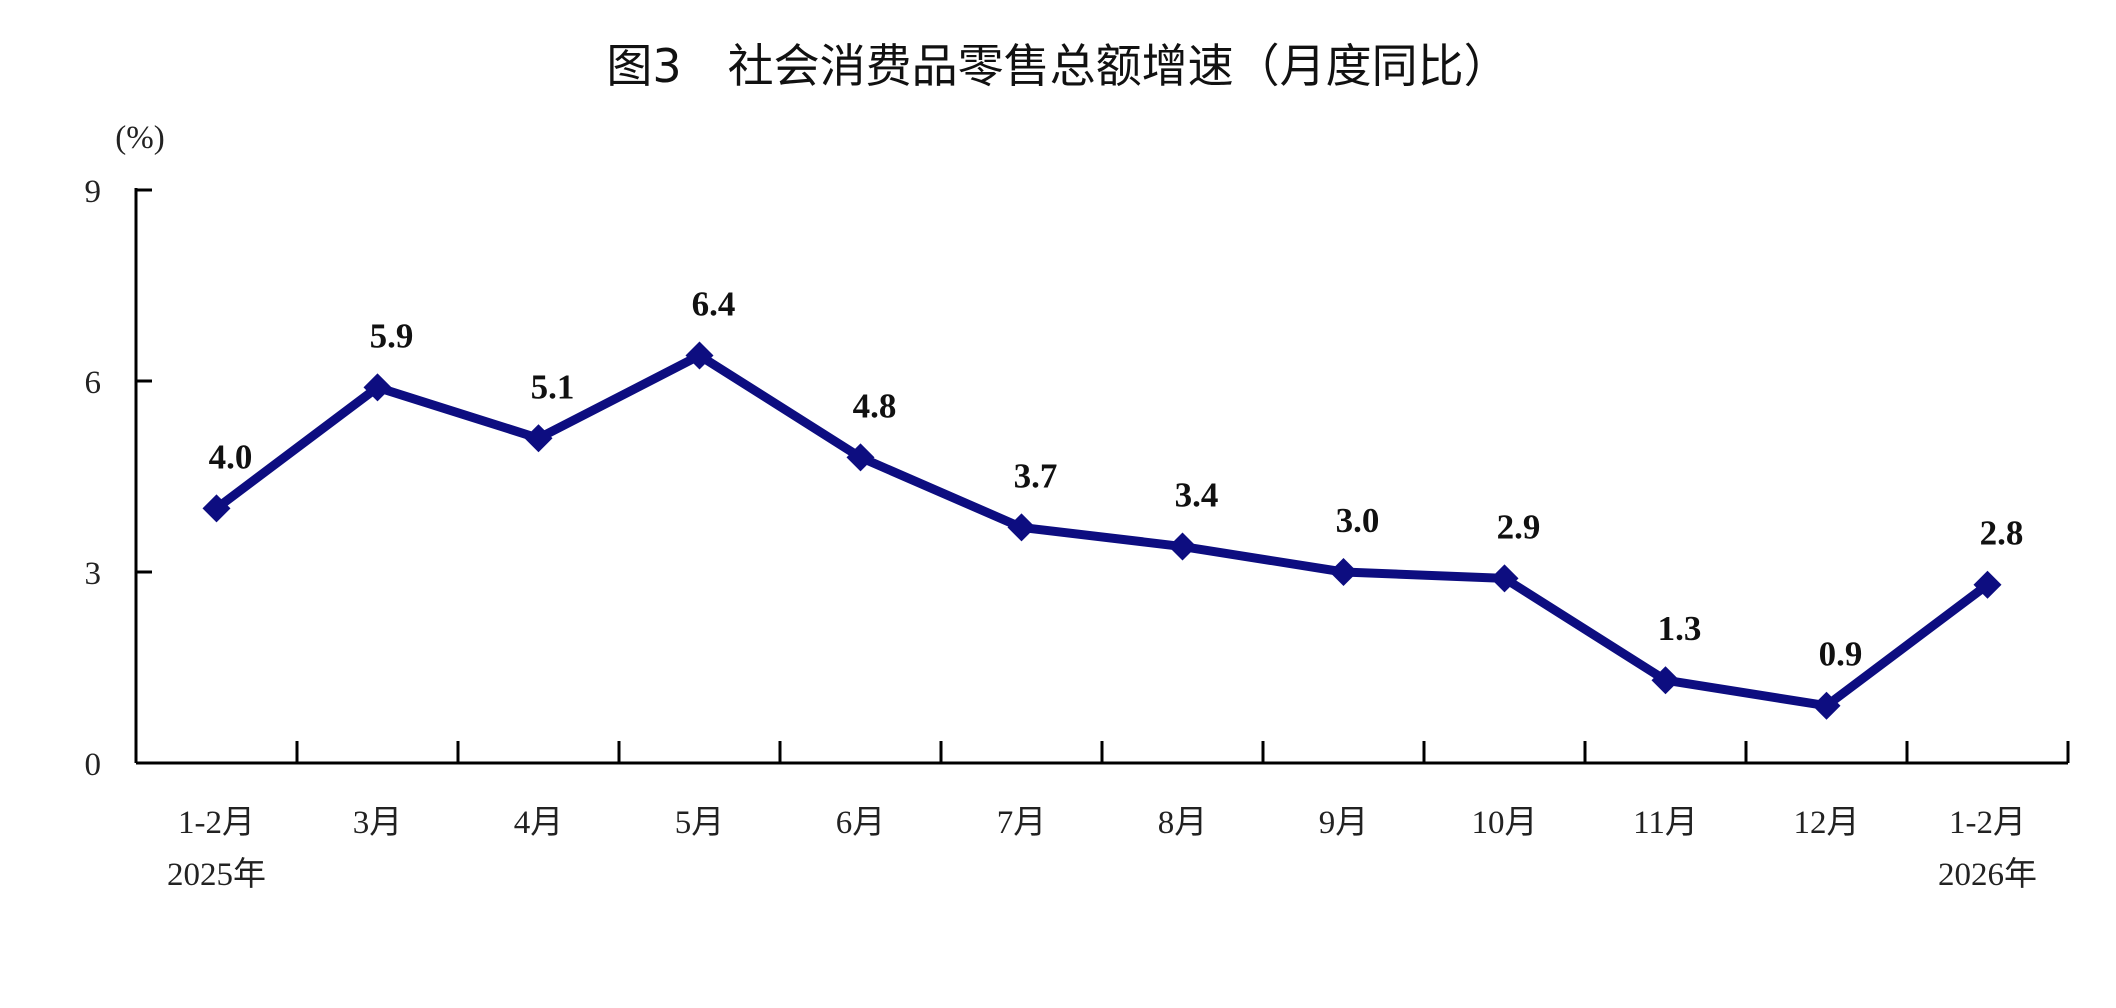 This screenshot has width=2116, height=1008. Describe the element at coordinates (1987, 874) in the screenshot. I see `x-tick-label: 2026年` at that location.